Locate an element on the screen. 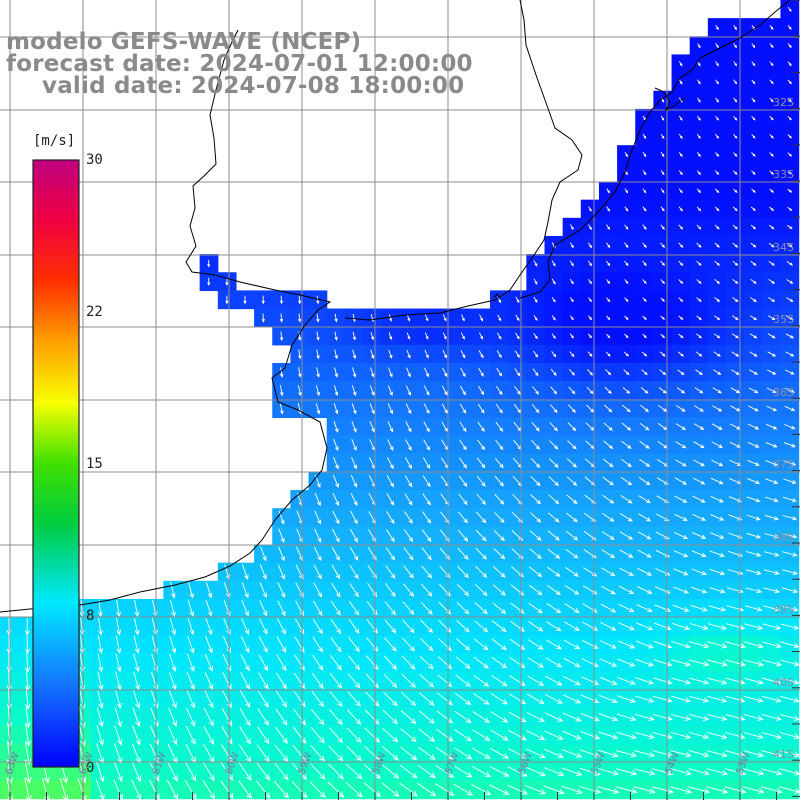 The height and width of the screenshot is (800, 800). lat-label-36s: 36S is located at coordinates (783, 392).